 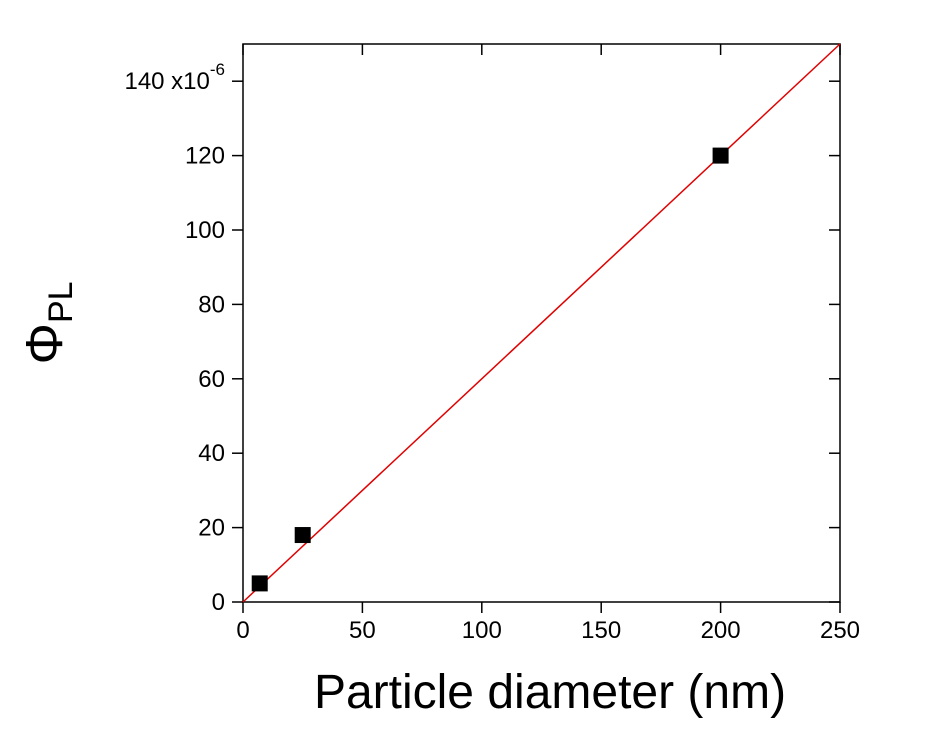 I want to click on y-tick-label-text: 140 x10, so click(x=166, y=81).